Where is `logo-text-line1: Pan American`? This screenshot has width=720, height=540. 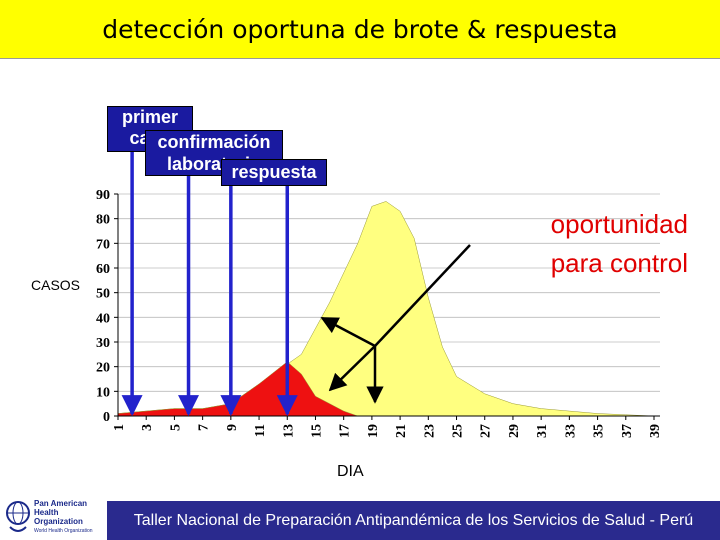
logo-text-line1: Pan American is located at coordinates (61, 503).